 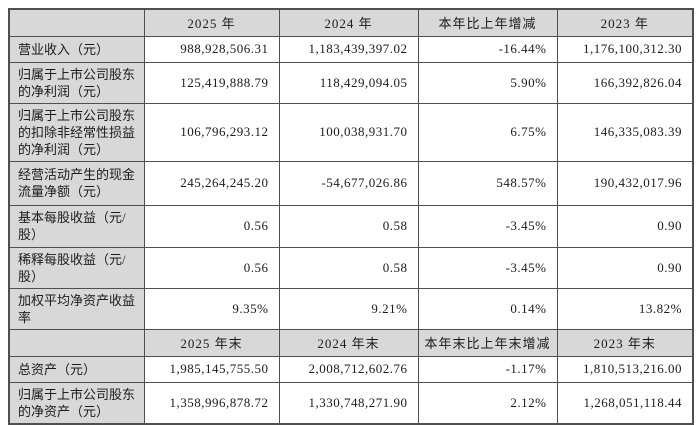 I want to click on table-row-basic-eps: 基本每股收益（元/股） 0.56 0.58 -3.45% 0.90, so click(x=351, y=226).